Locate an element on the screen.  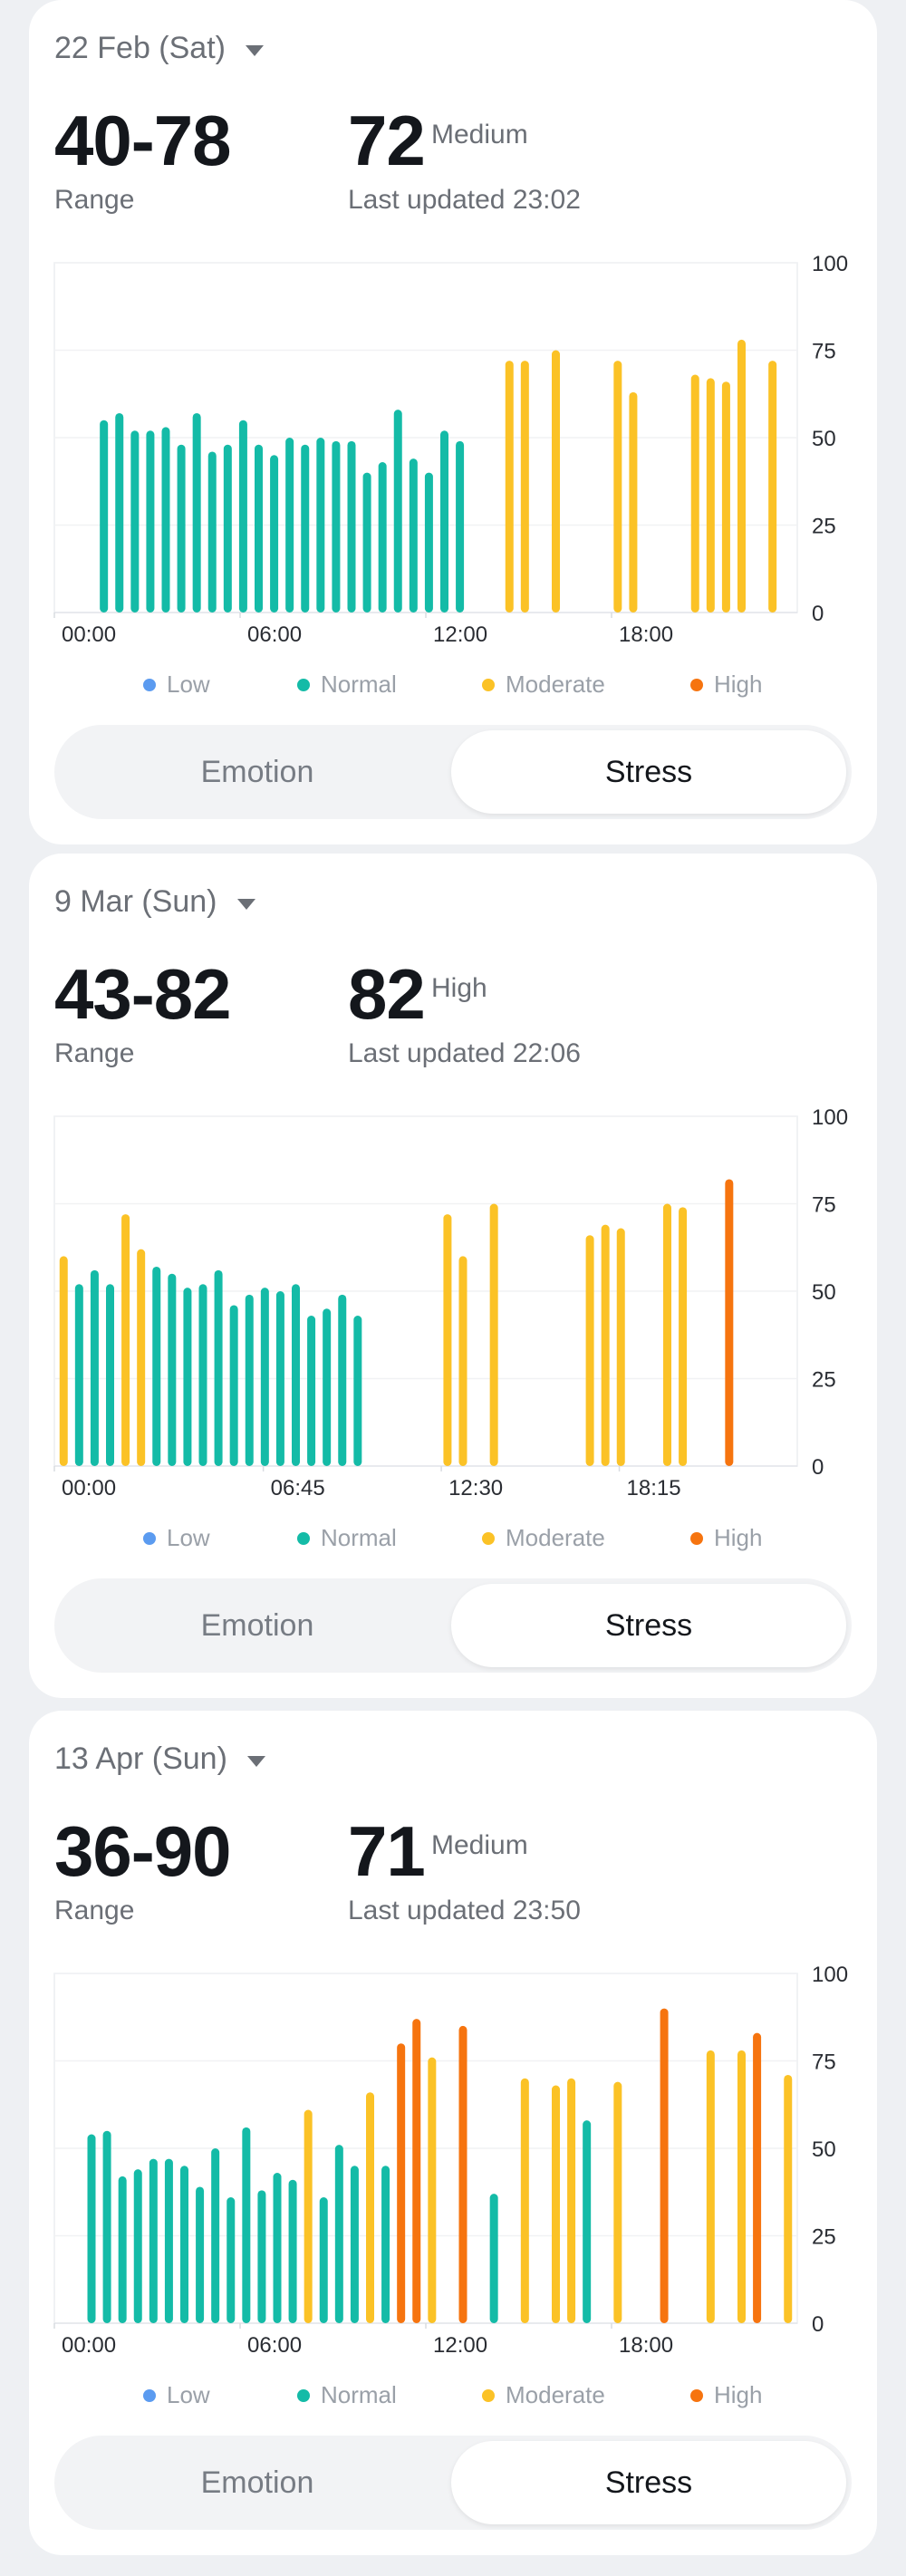
legend-item-moderate: Moderate is located at coordinates (543, 685).